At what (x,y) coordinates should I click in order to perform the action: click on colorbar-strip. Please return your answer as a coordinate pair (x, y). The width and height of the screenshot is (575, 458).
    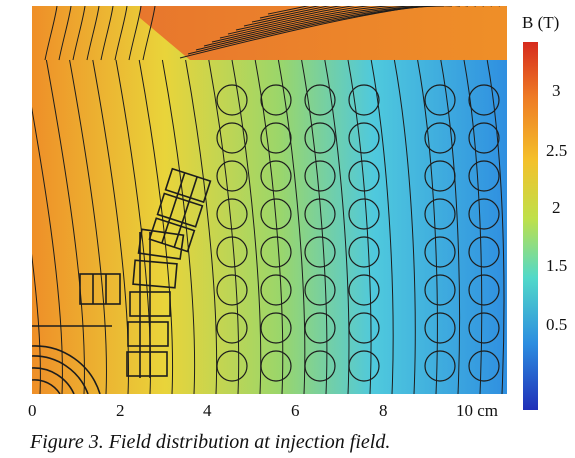
    Looking at the image, I should click on (530, 226).